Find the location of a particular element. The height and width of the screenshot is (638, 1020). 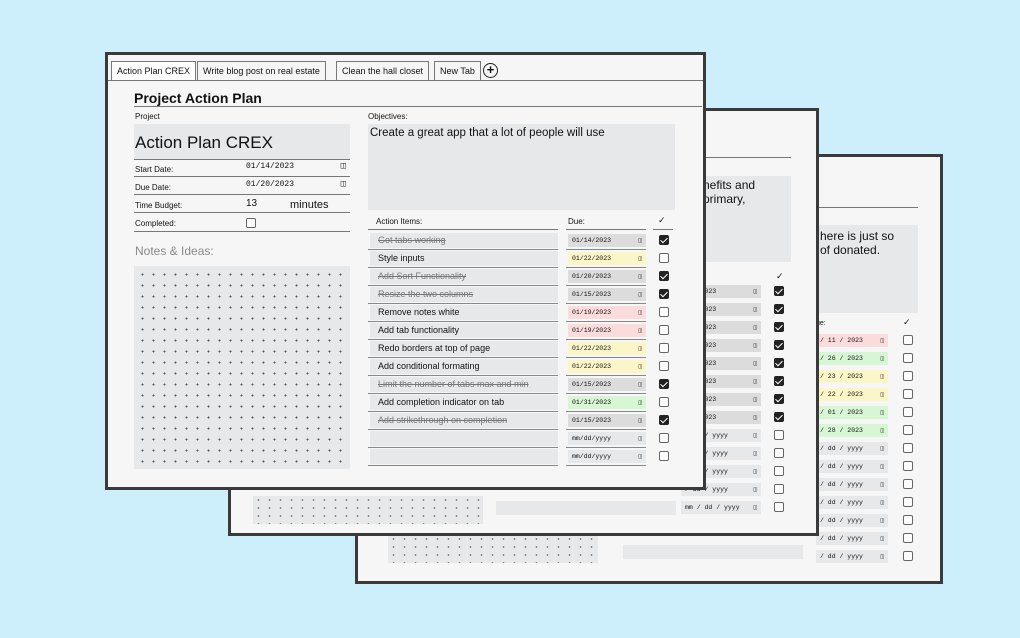

due-date-input: / 26 / 2023 ◫ is located at coordinates (852, 358).